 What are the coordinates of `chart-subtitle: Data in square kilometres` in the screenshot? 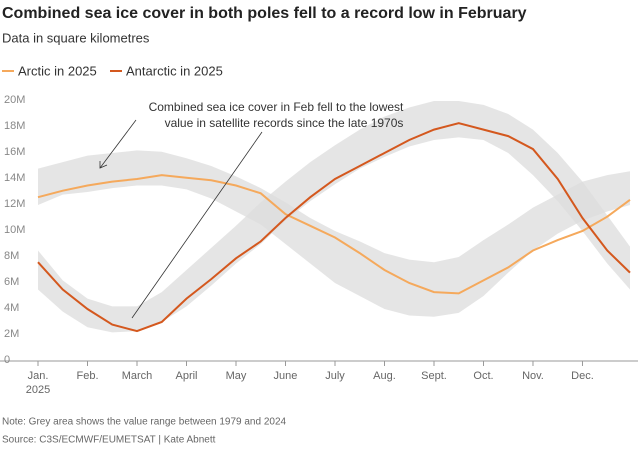 It's located at (76, 37).